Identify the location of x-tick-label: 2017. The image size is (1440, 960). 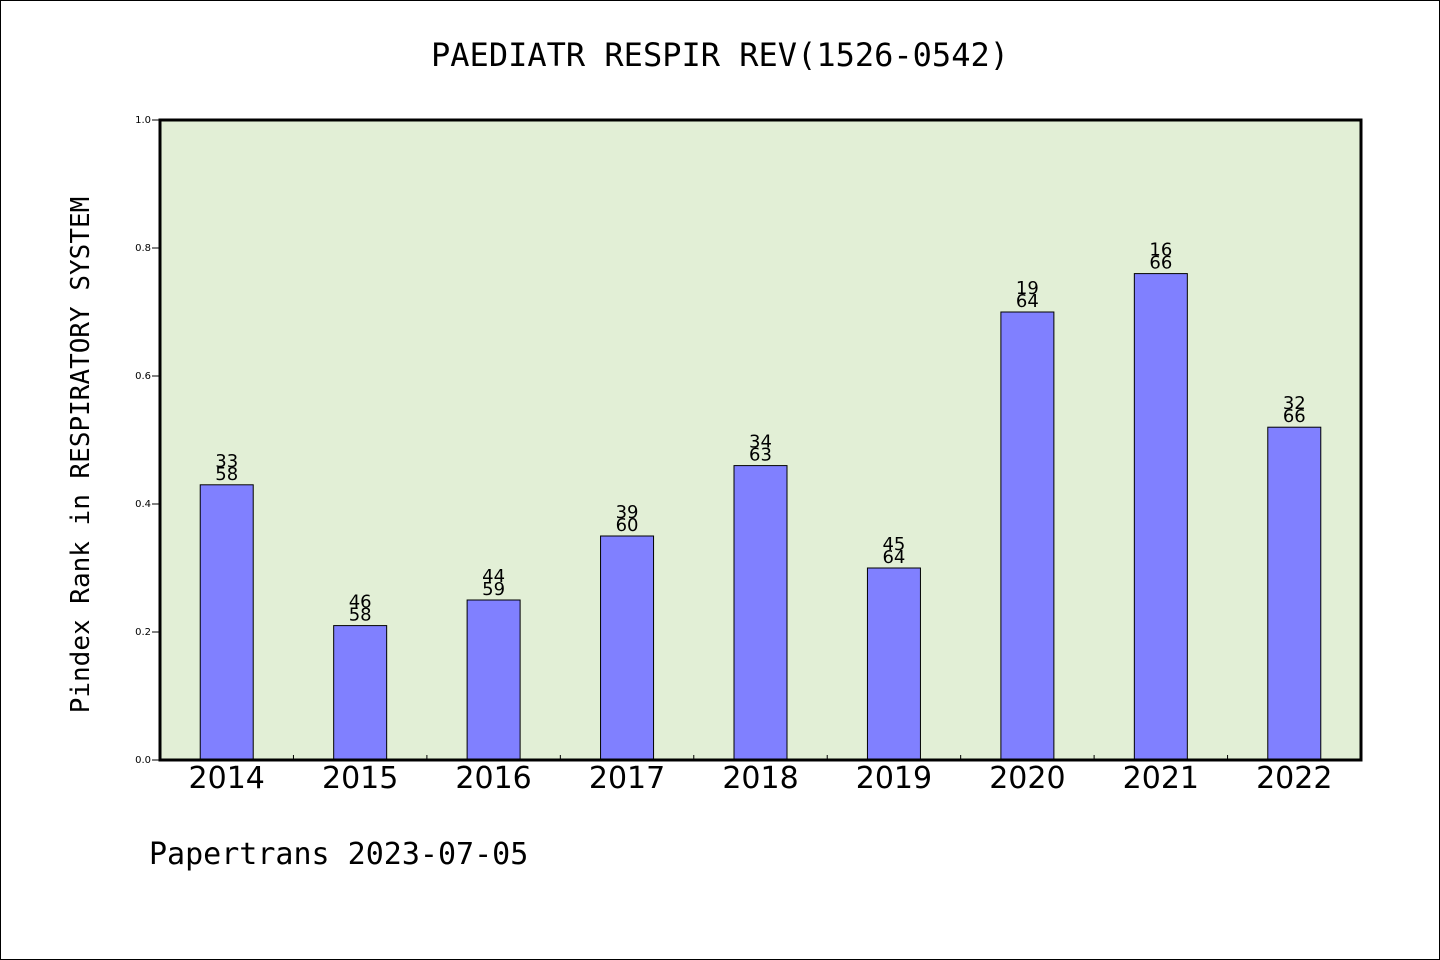
(627, 778).